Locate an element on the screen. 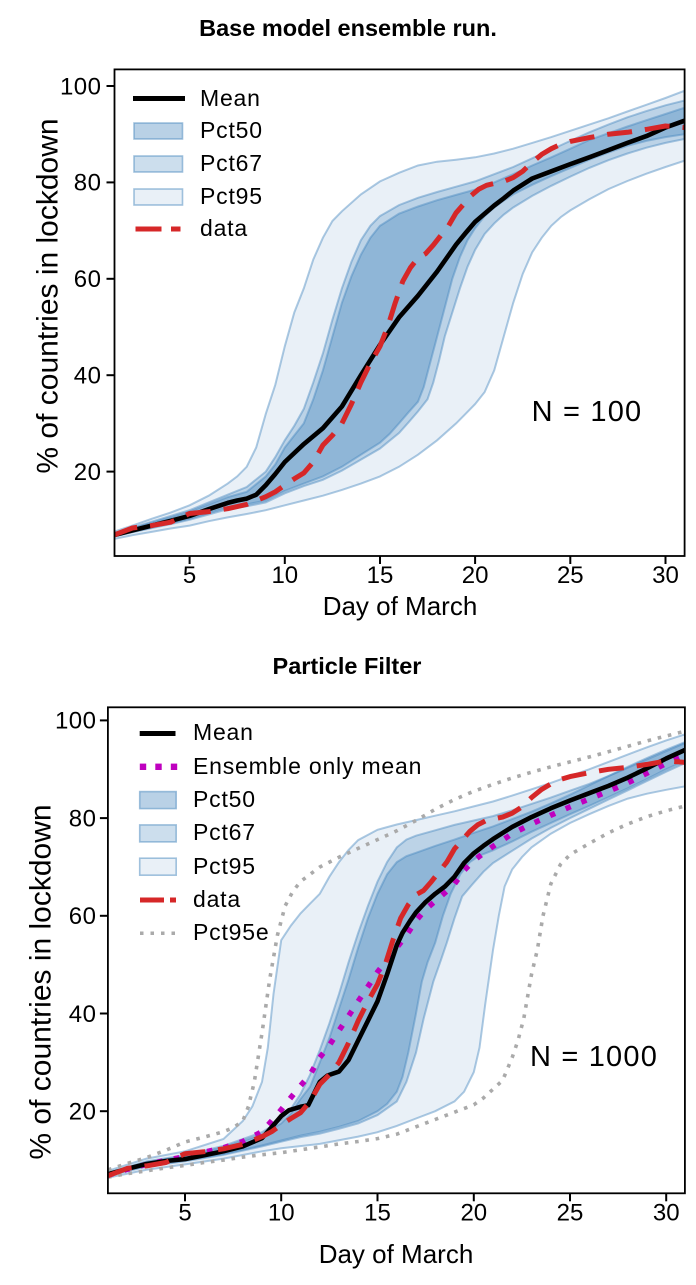 This screenshot has width=696, height=1285. svg-text: Pct95e is located at coordinates (231, 932).